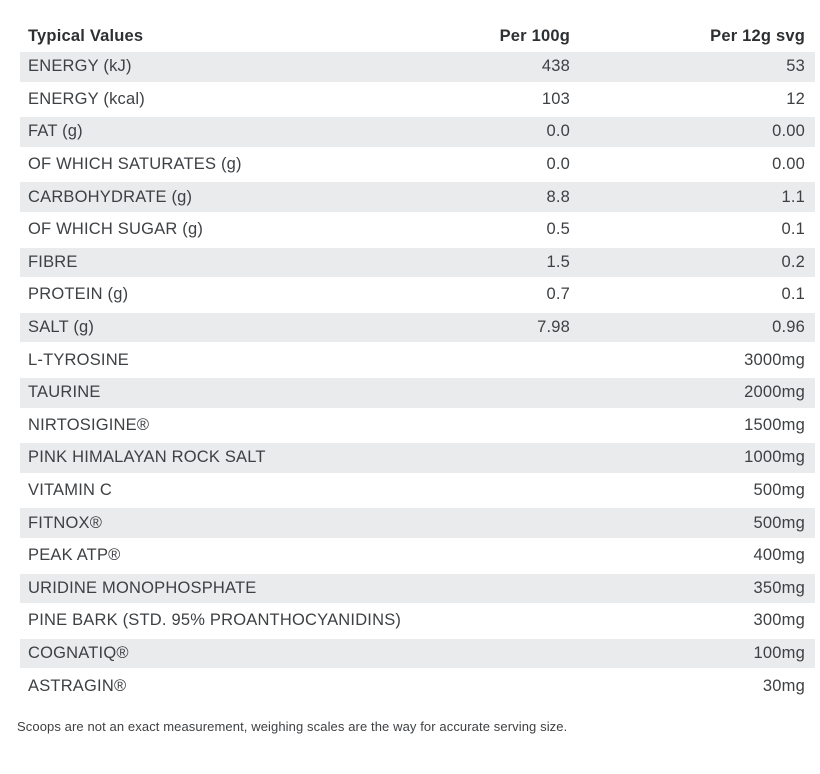 Image resolution: width=820 pixels, height=774 pixels. What do you see at coordinates (147, 457) in the screenshot?
I see `row-label: PINK HIMALAYAN ROCK SALT` at bounding box center [147, 457].